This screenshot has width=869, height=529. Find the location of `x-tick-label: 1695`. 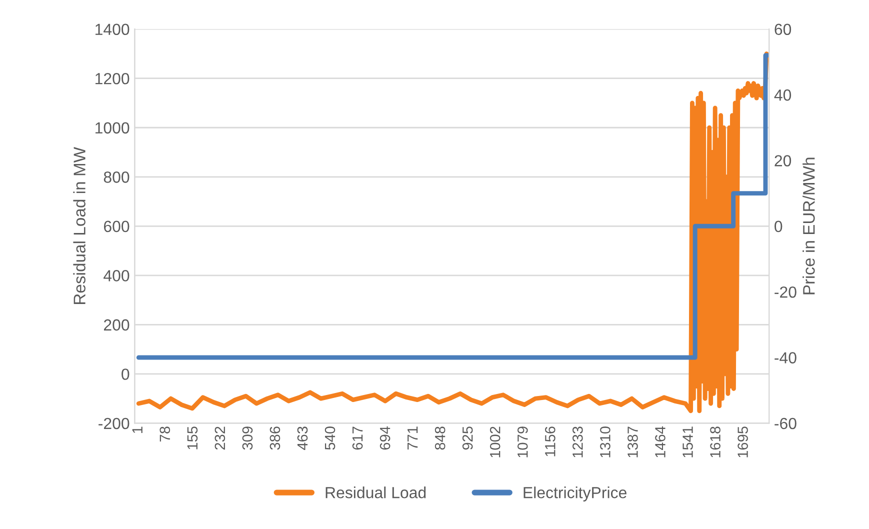

x-tick-label: 1695 is located at coordinates (743, 442).